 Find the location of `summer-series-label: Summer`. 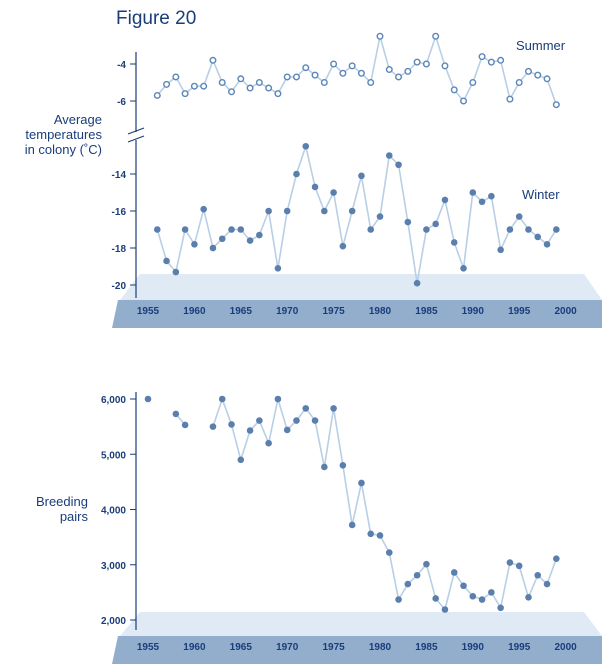

summer-series-label: Summer is located at coordinates (541, 45).